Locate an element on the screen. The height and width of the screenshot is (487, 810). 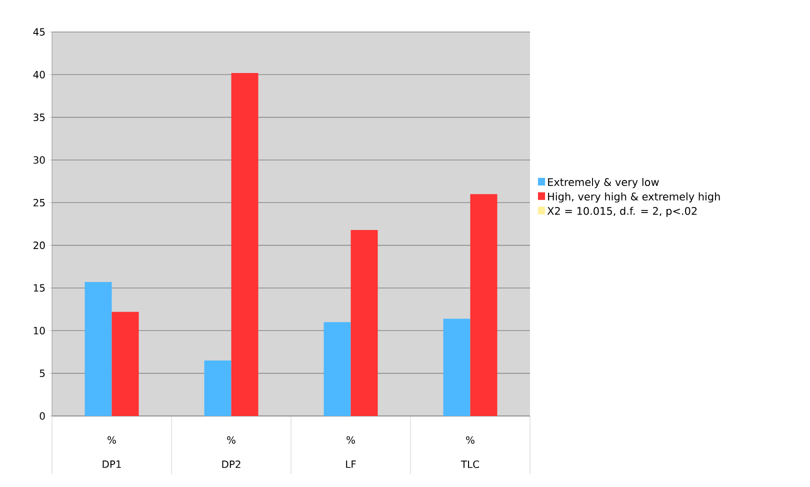
legend-label: X2 = 10.015, d.f. = 2, p<.02 is located at coordinates (622, 211).